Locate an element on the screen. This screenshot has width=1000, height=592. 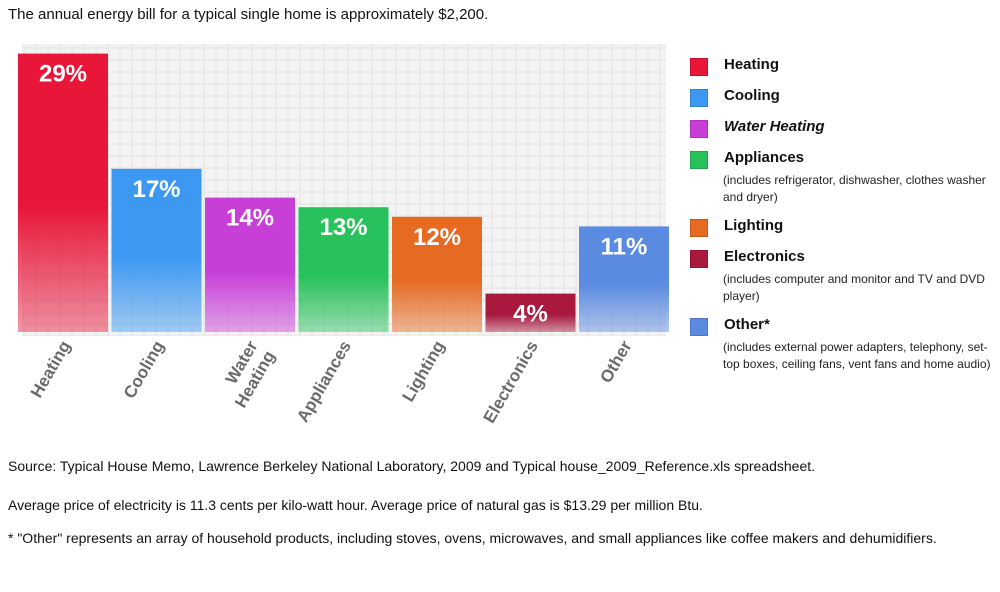
bar-water-heating is located at coordinates (250, 264).